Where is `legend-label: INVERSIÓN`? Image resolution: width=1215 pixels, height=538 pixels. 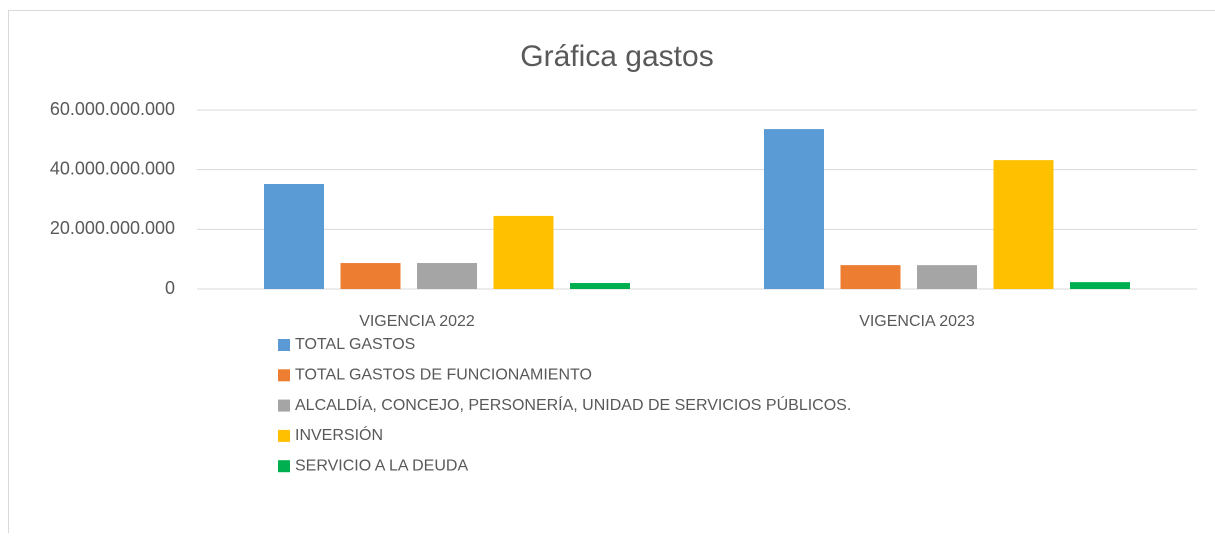
legend-label: INVERSIÓN is located at coordinates (339, 434).